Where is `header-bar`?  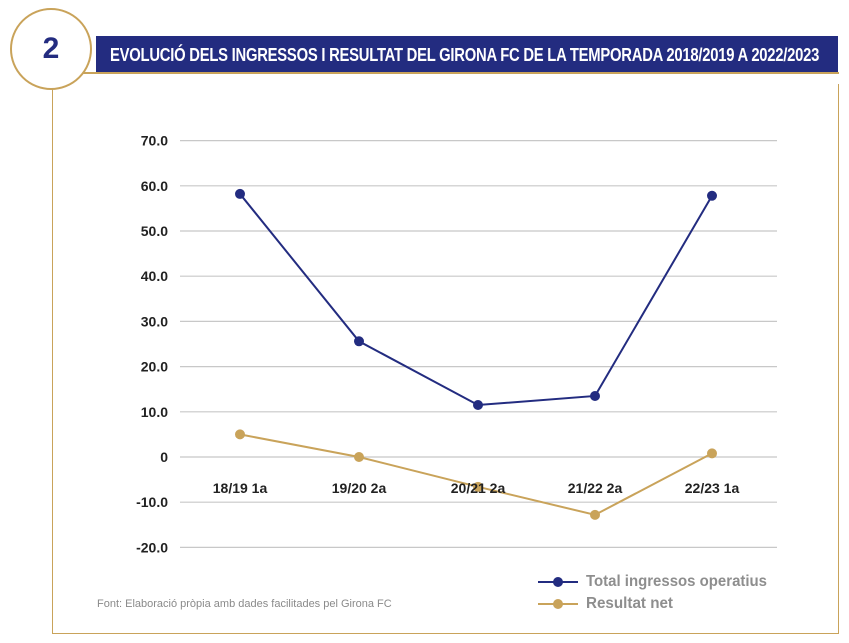 header-bar is located at coordinates (467, 54).